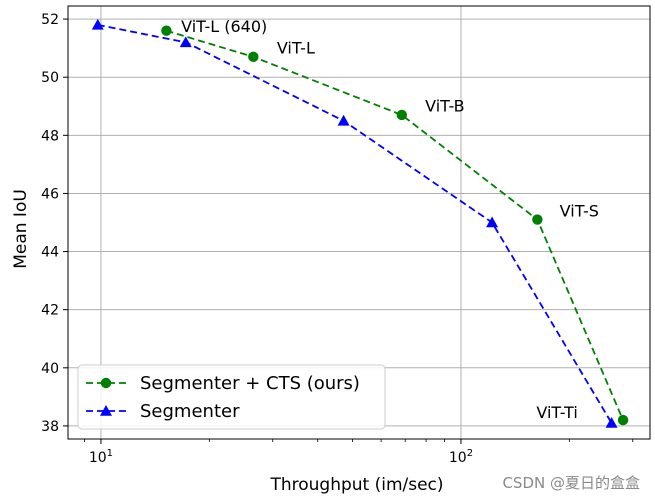 This screenshot has width=655, height=501. I want to click on x-tick-label: 10¹, so click(101, 457).